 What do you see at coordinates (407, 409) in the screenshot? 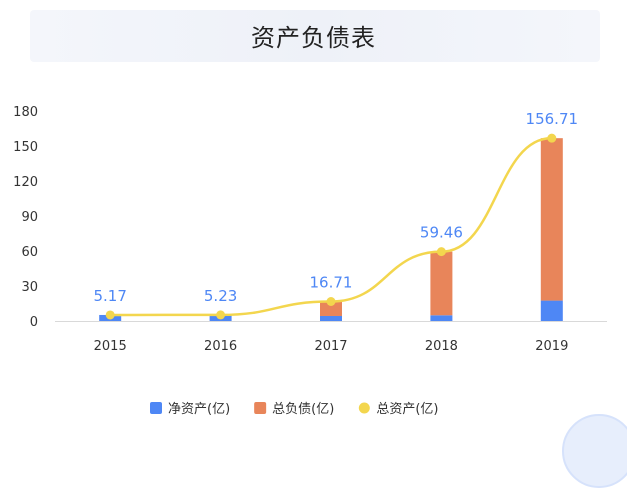
I see `legend-label: 总资产(亿)` at bounding box center [407, 409].